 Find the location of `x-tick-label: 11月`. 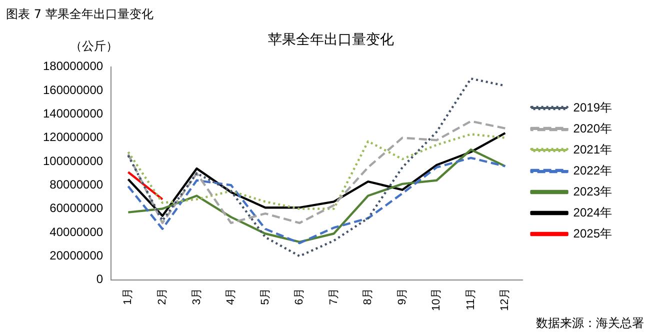

x-tick-label: 11月 is located at coordinates (470, 299).